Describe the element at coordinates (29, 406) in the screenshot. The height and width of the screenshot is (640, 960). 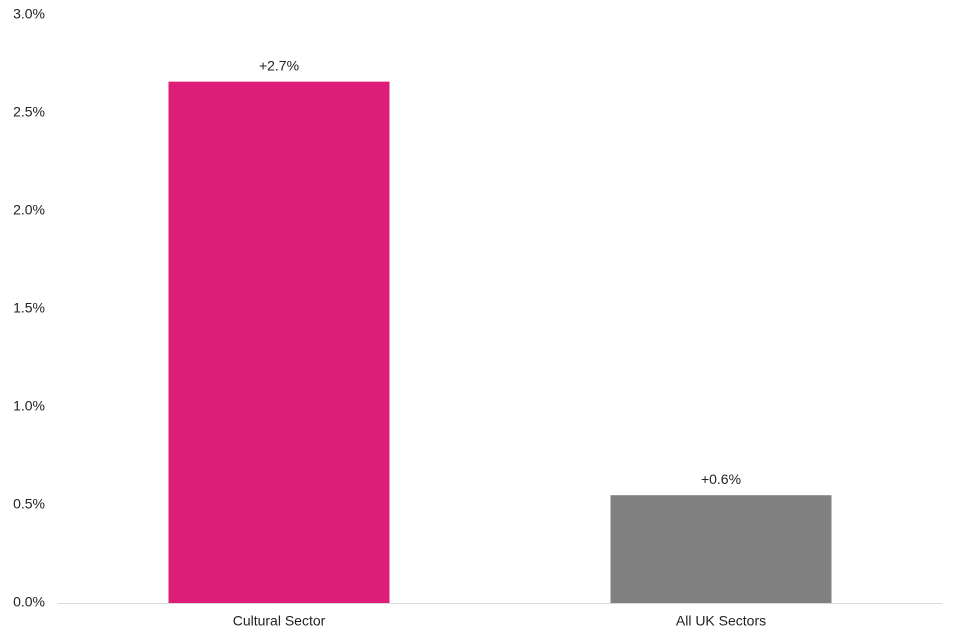
I see `y-tick-label: 1.0%` at that location.